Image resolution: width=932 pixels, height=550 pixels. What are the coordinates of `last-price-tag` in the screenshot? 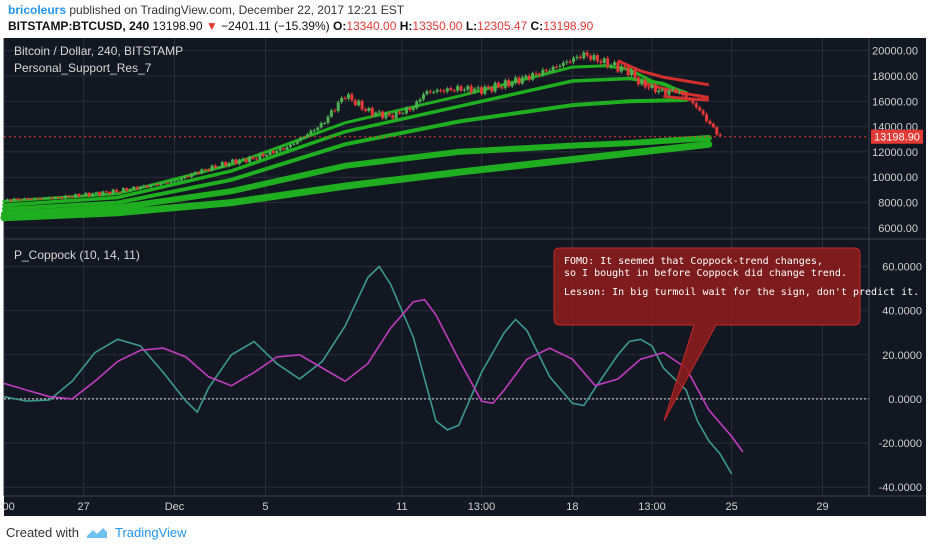 It's located at (897, 136).